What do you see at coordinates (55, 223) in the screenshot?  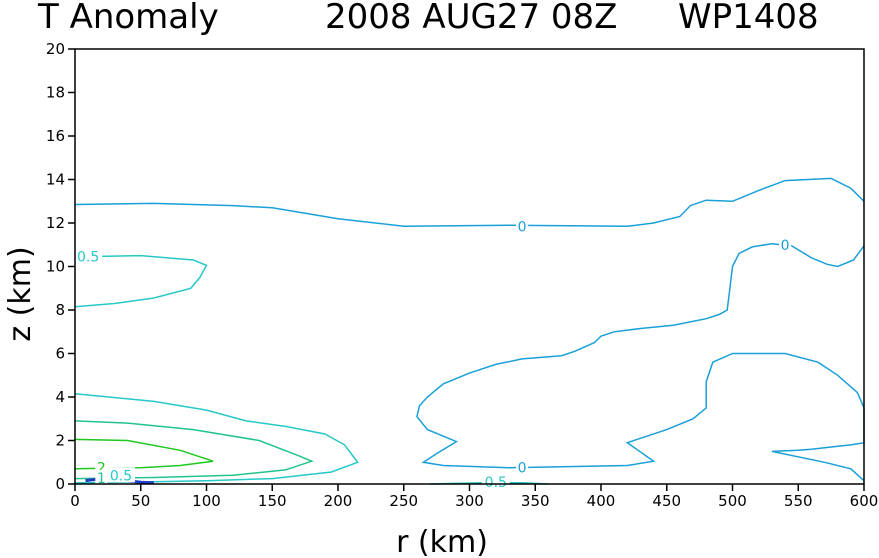 I see `y-tick-label-6: 12` at bounding box center [55, 223].